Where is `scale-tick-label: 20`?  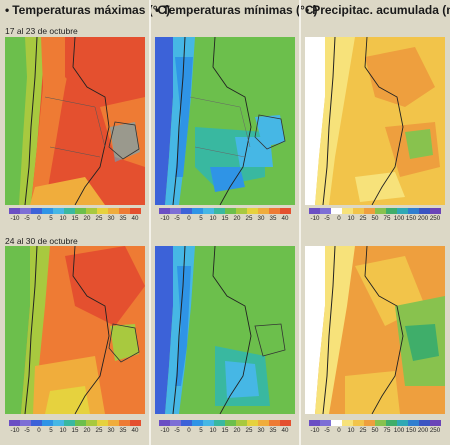
scale-tick-label: 20 is located at coordinates (87, 218).